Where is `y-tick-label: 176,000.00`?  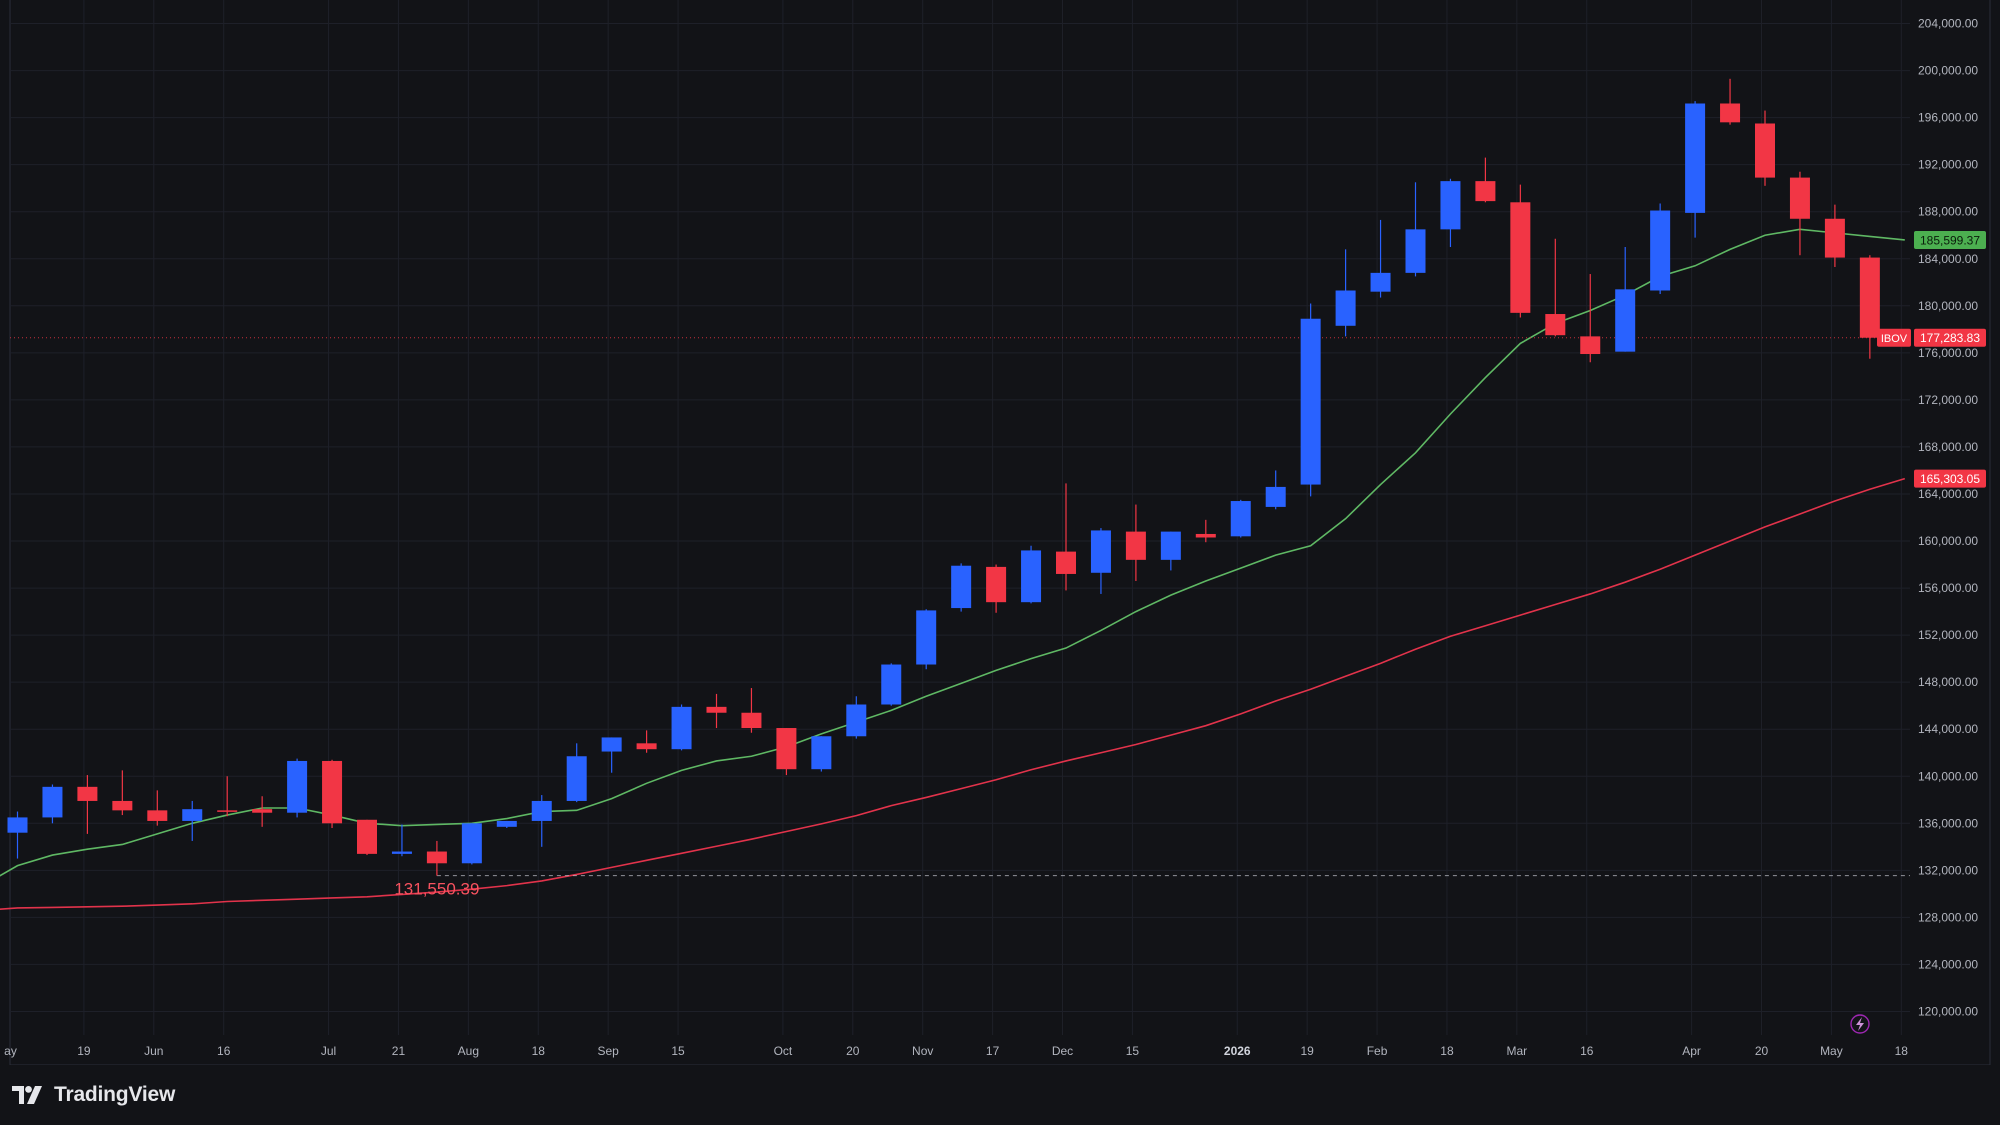 y-tick-label: 176,000.00 is located at coordinates (1948, 353).